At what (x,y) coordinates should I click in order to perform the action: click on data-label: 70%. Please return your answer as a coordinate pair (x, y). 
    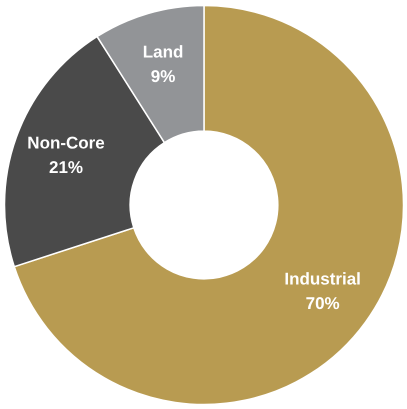
    Looking at the image, I should click on (323, 304).